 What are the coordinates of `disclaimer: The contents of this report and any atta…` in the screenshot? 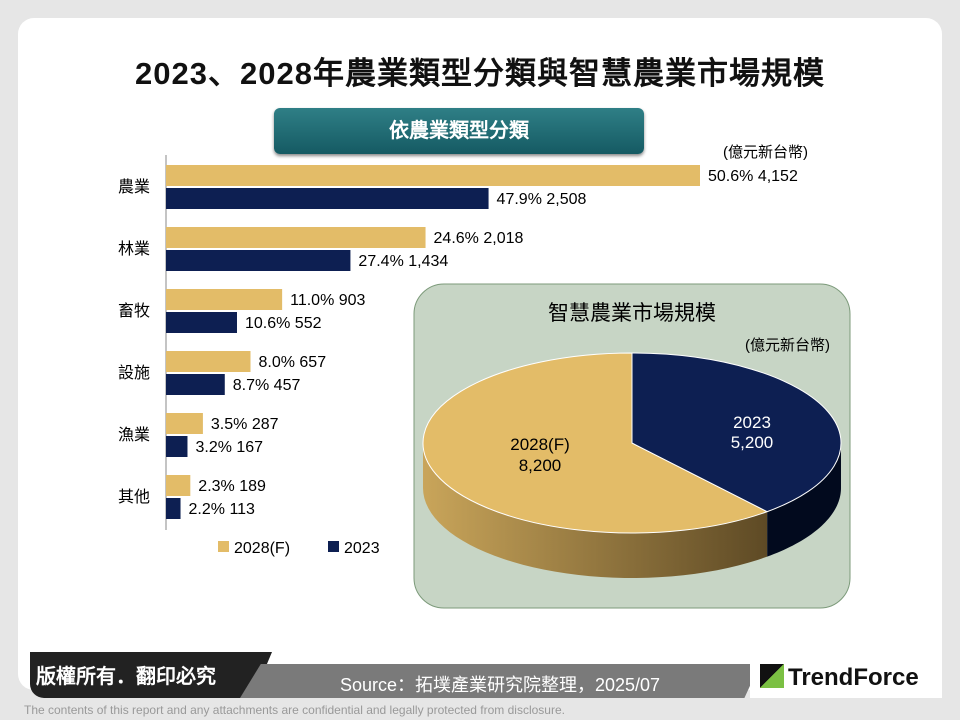 It's located at (294, 710).